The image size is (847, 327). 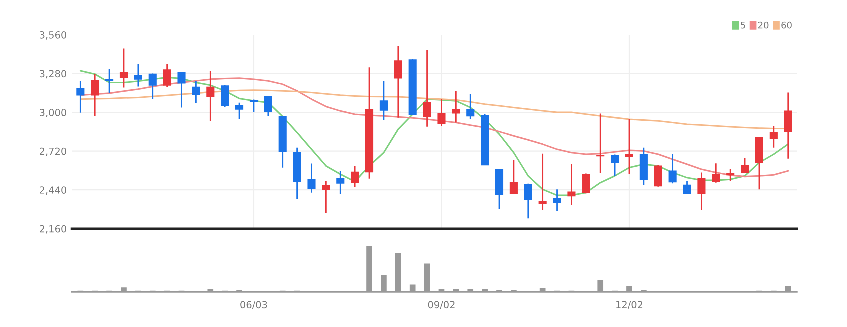 What do you see at coordinates (743, 25) in the screenshot?
I see `legend-label: 5` at bounding box center [743, 25].